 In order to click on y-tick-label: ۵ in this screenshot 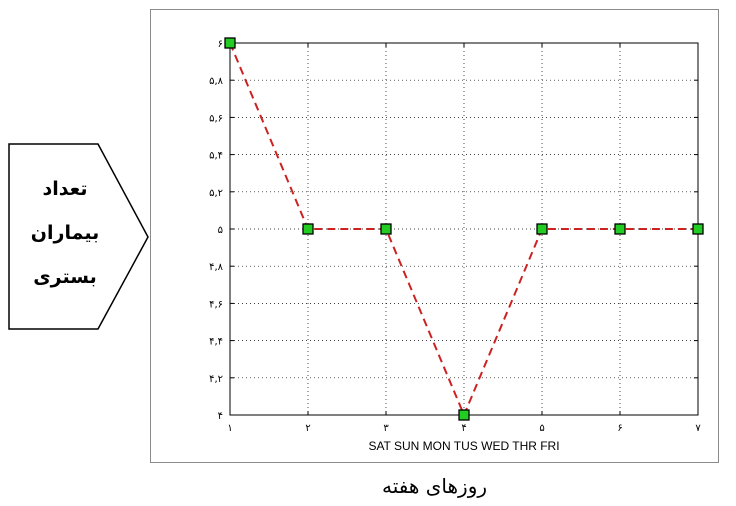, I will do `click(220, 230)`.